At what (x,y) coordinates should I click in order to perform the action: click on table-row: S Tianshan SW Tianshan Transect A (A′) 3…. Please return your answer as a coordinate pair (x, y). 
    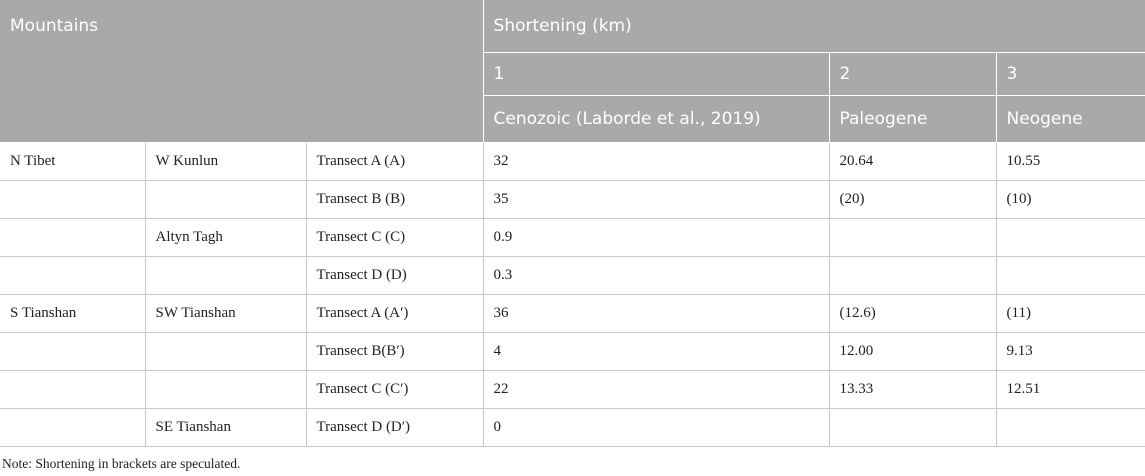
    Looking at the image, I should click on (572, 313).